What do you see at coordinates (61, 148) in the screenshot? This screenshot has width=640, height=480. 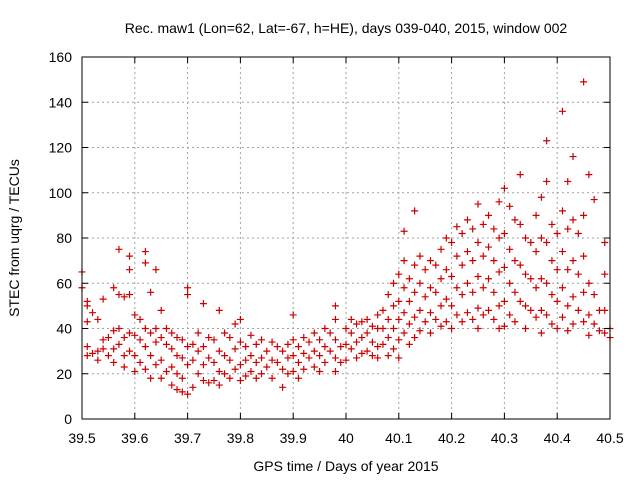 I see `y-tick-label: 120` at bounding box center [61, 148].